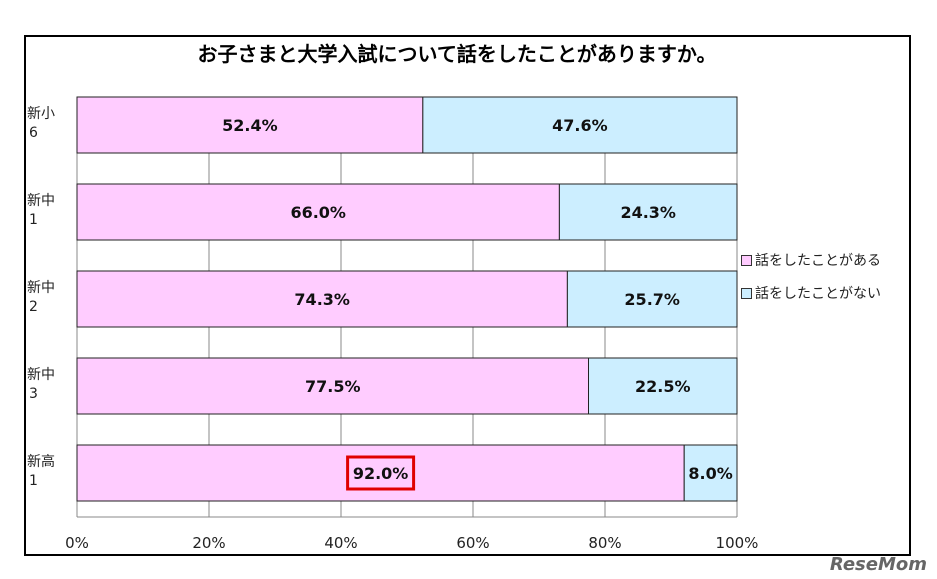 This screenshot has width=937, height=579. Describe the element at coordinates (41, 123) in the screenshot. I see `category-label: 新小 6` at that location.